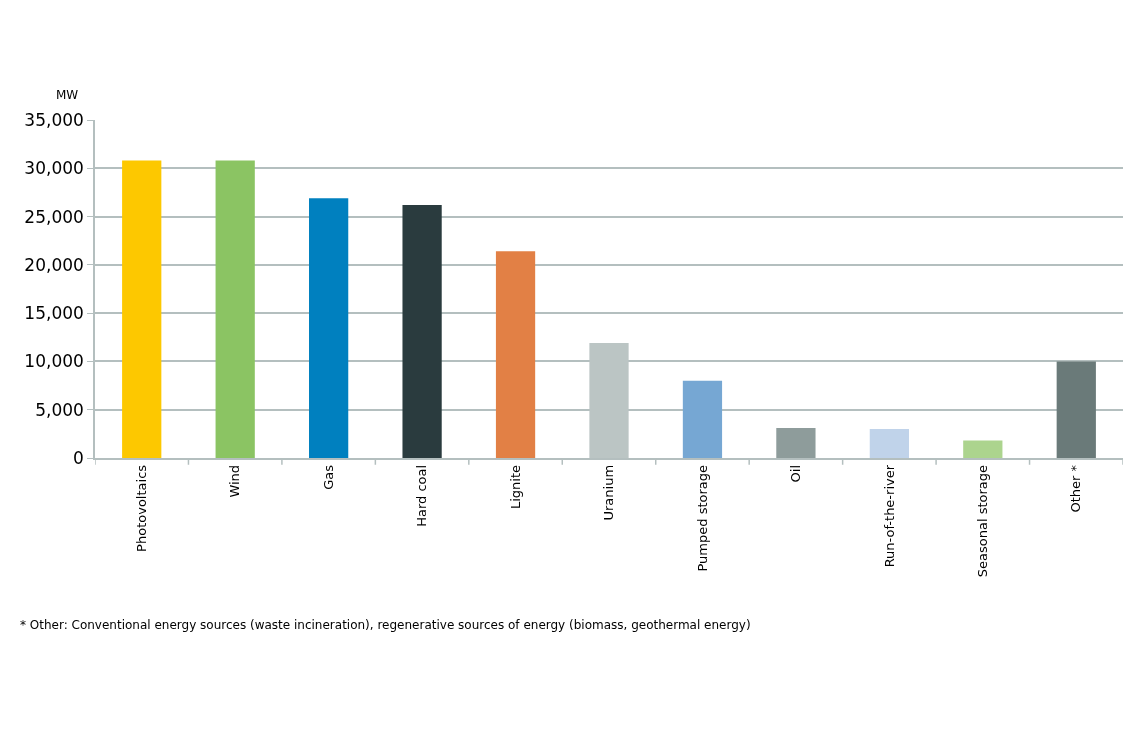 The width and height of the screenshot is (1143, 748). Describe the element at coordinates (889, 516) in the screenshot. I see `x-tick-label: Run-of-the-river` at that location.